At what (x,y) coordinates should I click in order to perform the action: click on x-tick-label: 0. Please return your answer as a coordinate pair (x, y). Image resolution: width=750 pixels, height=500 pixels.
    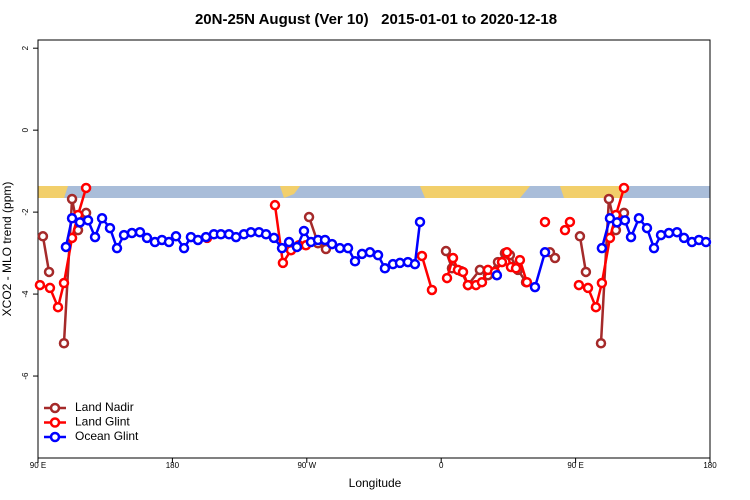
    Looking at the image, I should click on (441, 465).